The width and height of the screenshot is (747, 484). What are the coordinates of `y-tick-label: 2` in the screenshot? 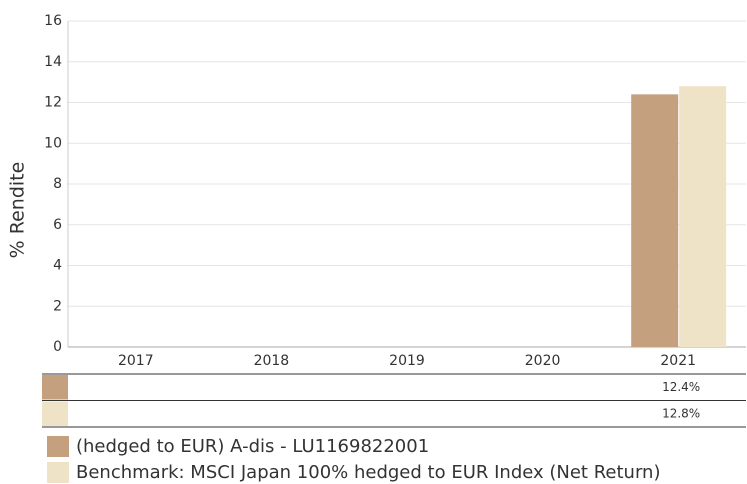 It's located at (57, 306).